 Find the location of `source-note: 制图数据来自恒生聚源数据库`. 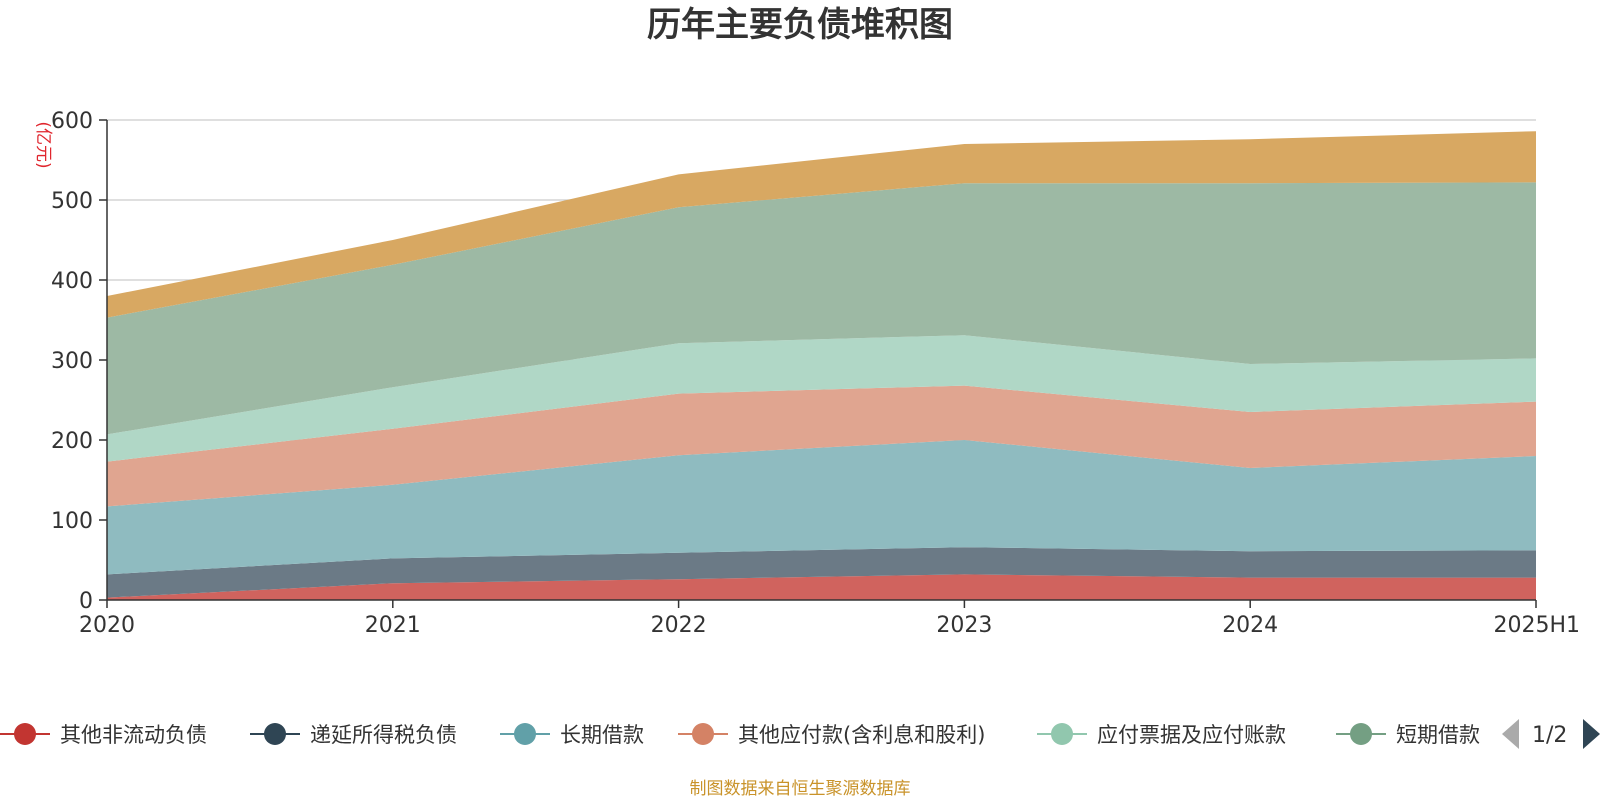

source-note: 制图数据来自恒生聚源数据库 is located at coordinates (800, 789).